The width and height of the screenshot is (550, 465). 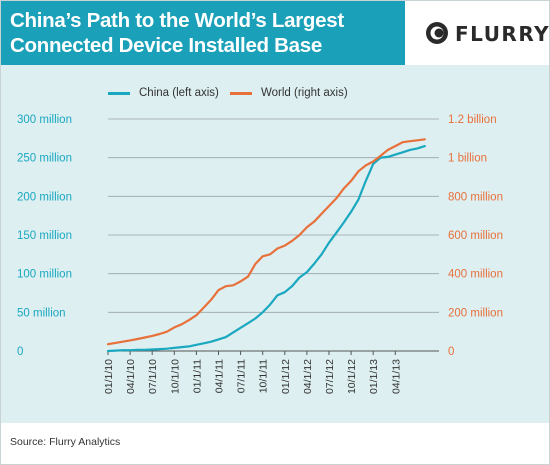 I want to click on footer: Source: Flurry Analytics, so click(x=275, y=443).